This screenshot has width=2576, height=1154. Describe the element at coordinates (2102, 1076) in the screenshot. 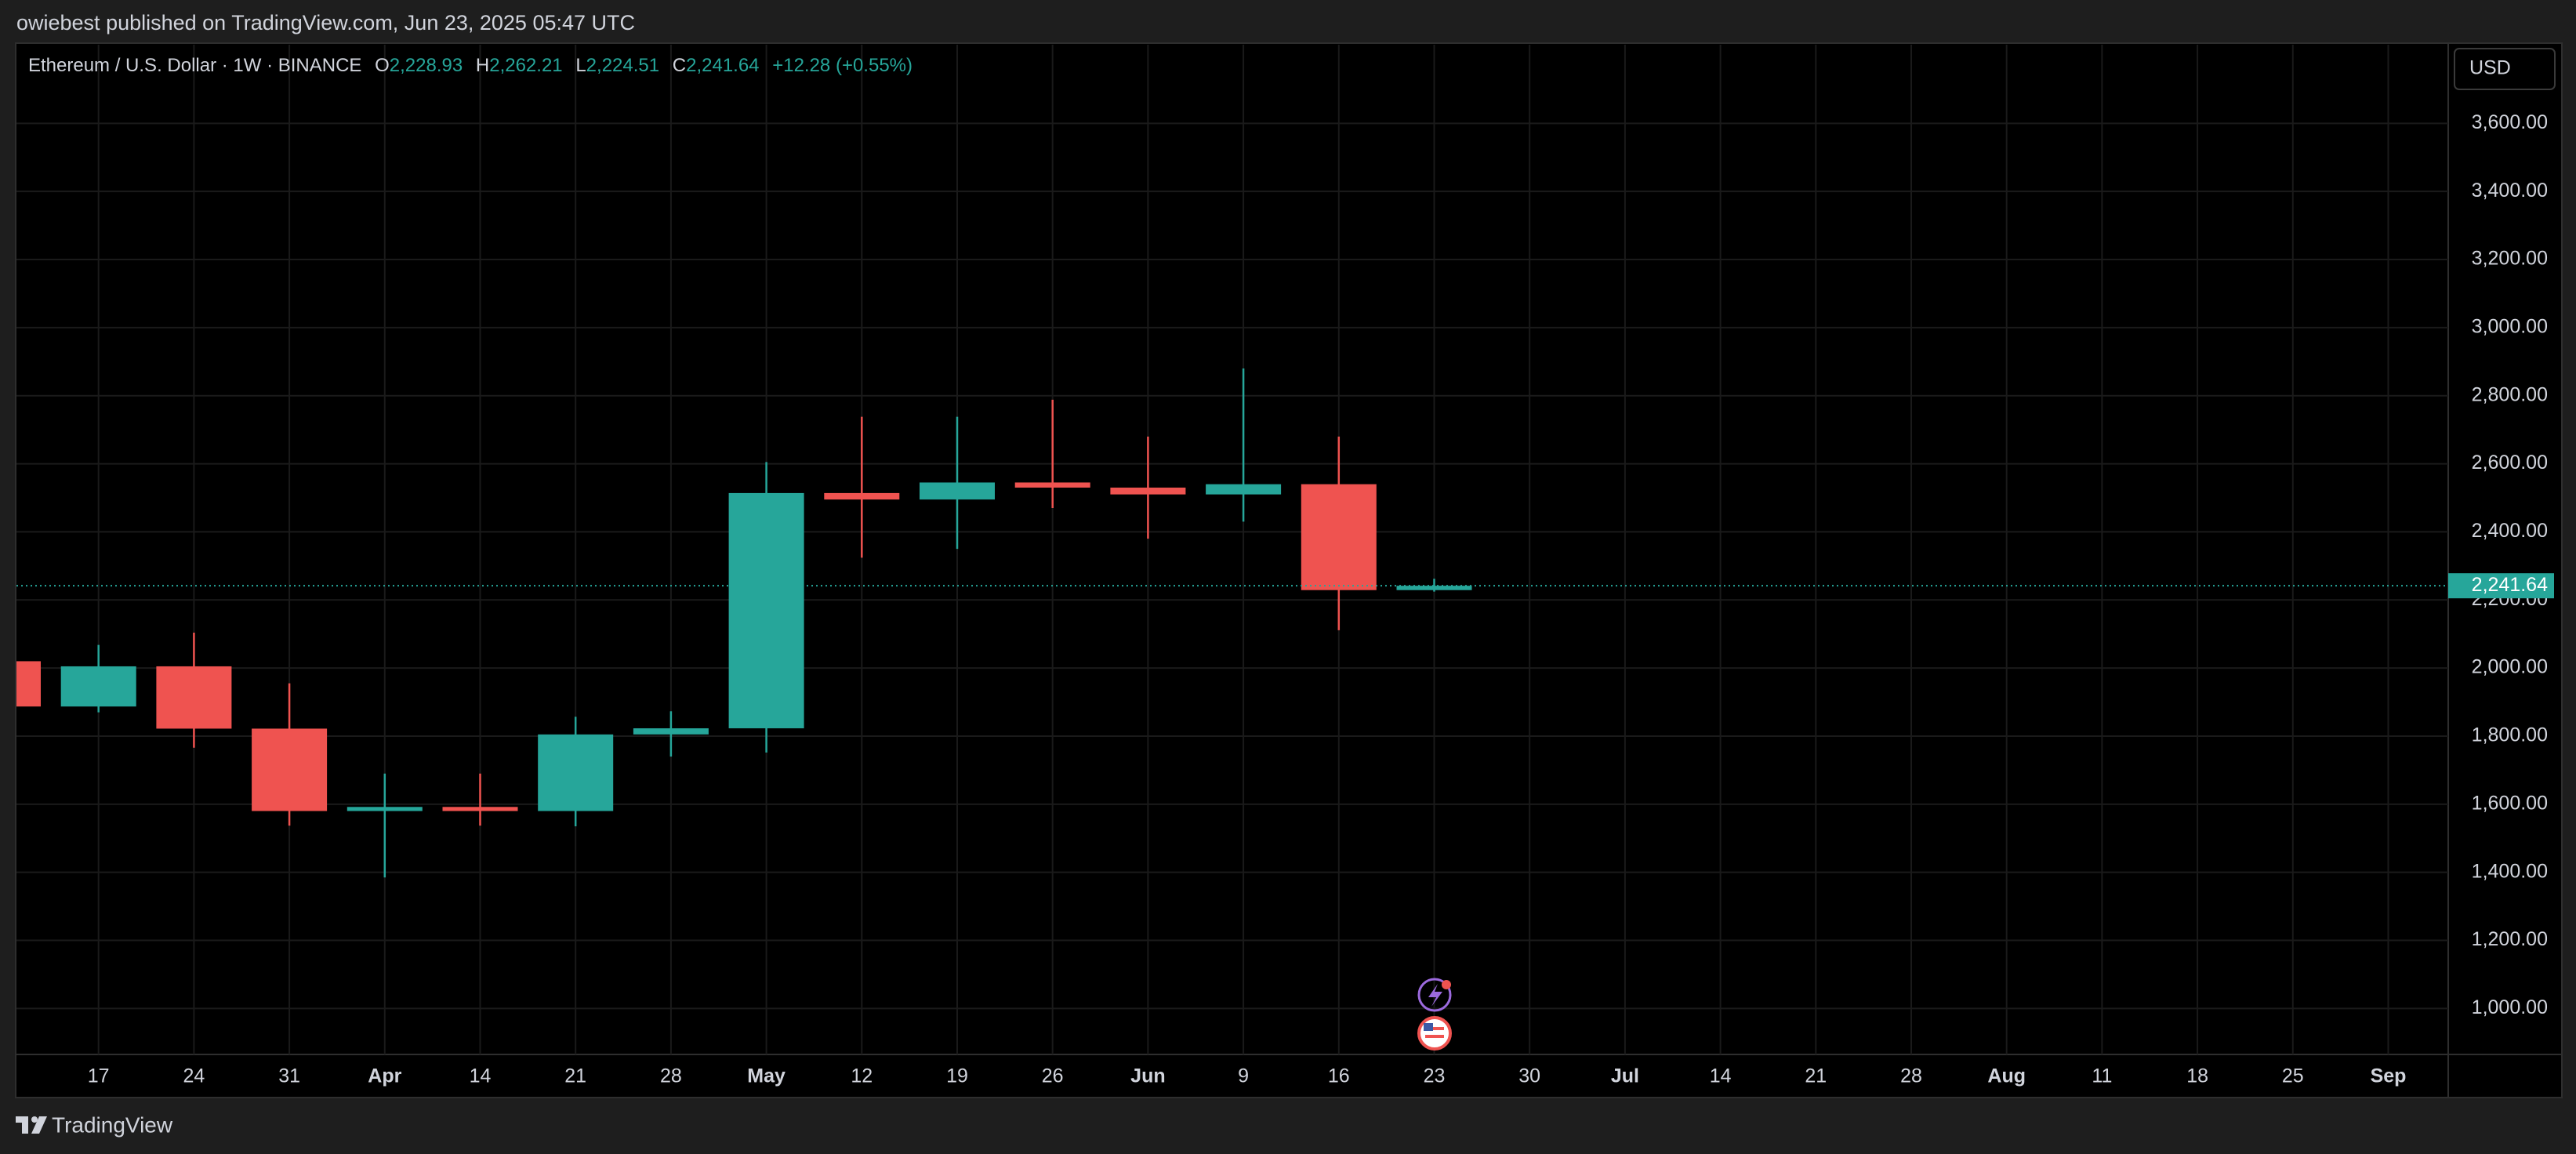

I see `x-tick-label: 11` at that location.